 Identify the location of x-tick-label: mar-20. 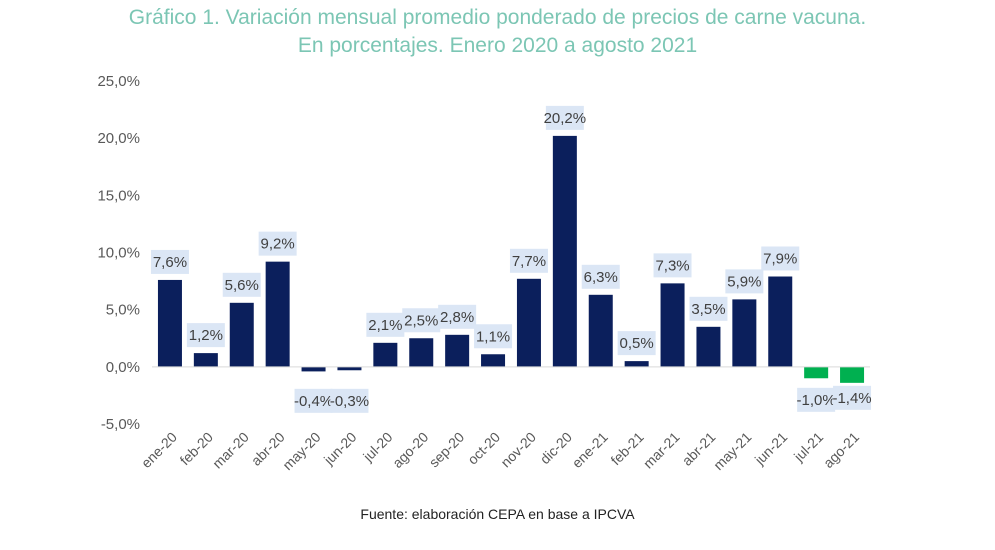
(230, 450).